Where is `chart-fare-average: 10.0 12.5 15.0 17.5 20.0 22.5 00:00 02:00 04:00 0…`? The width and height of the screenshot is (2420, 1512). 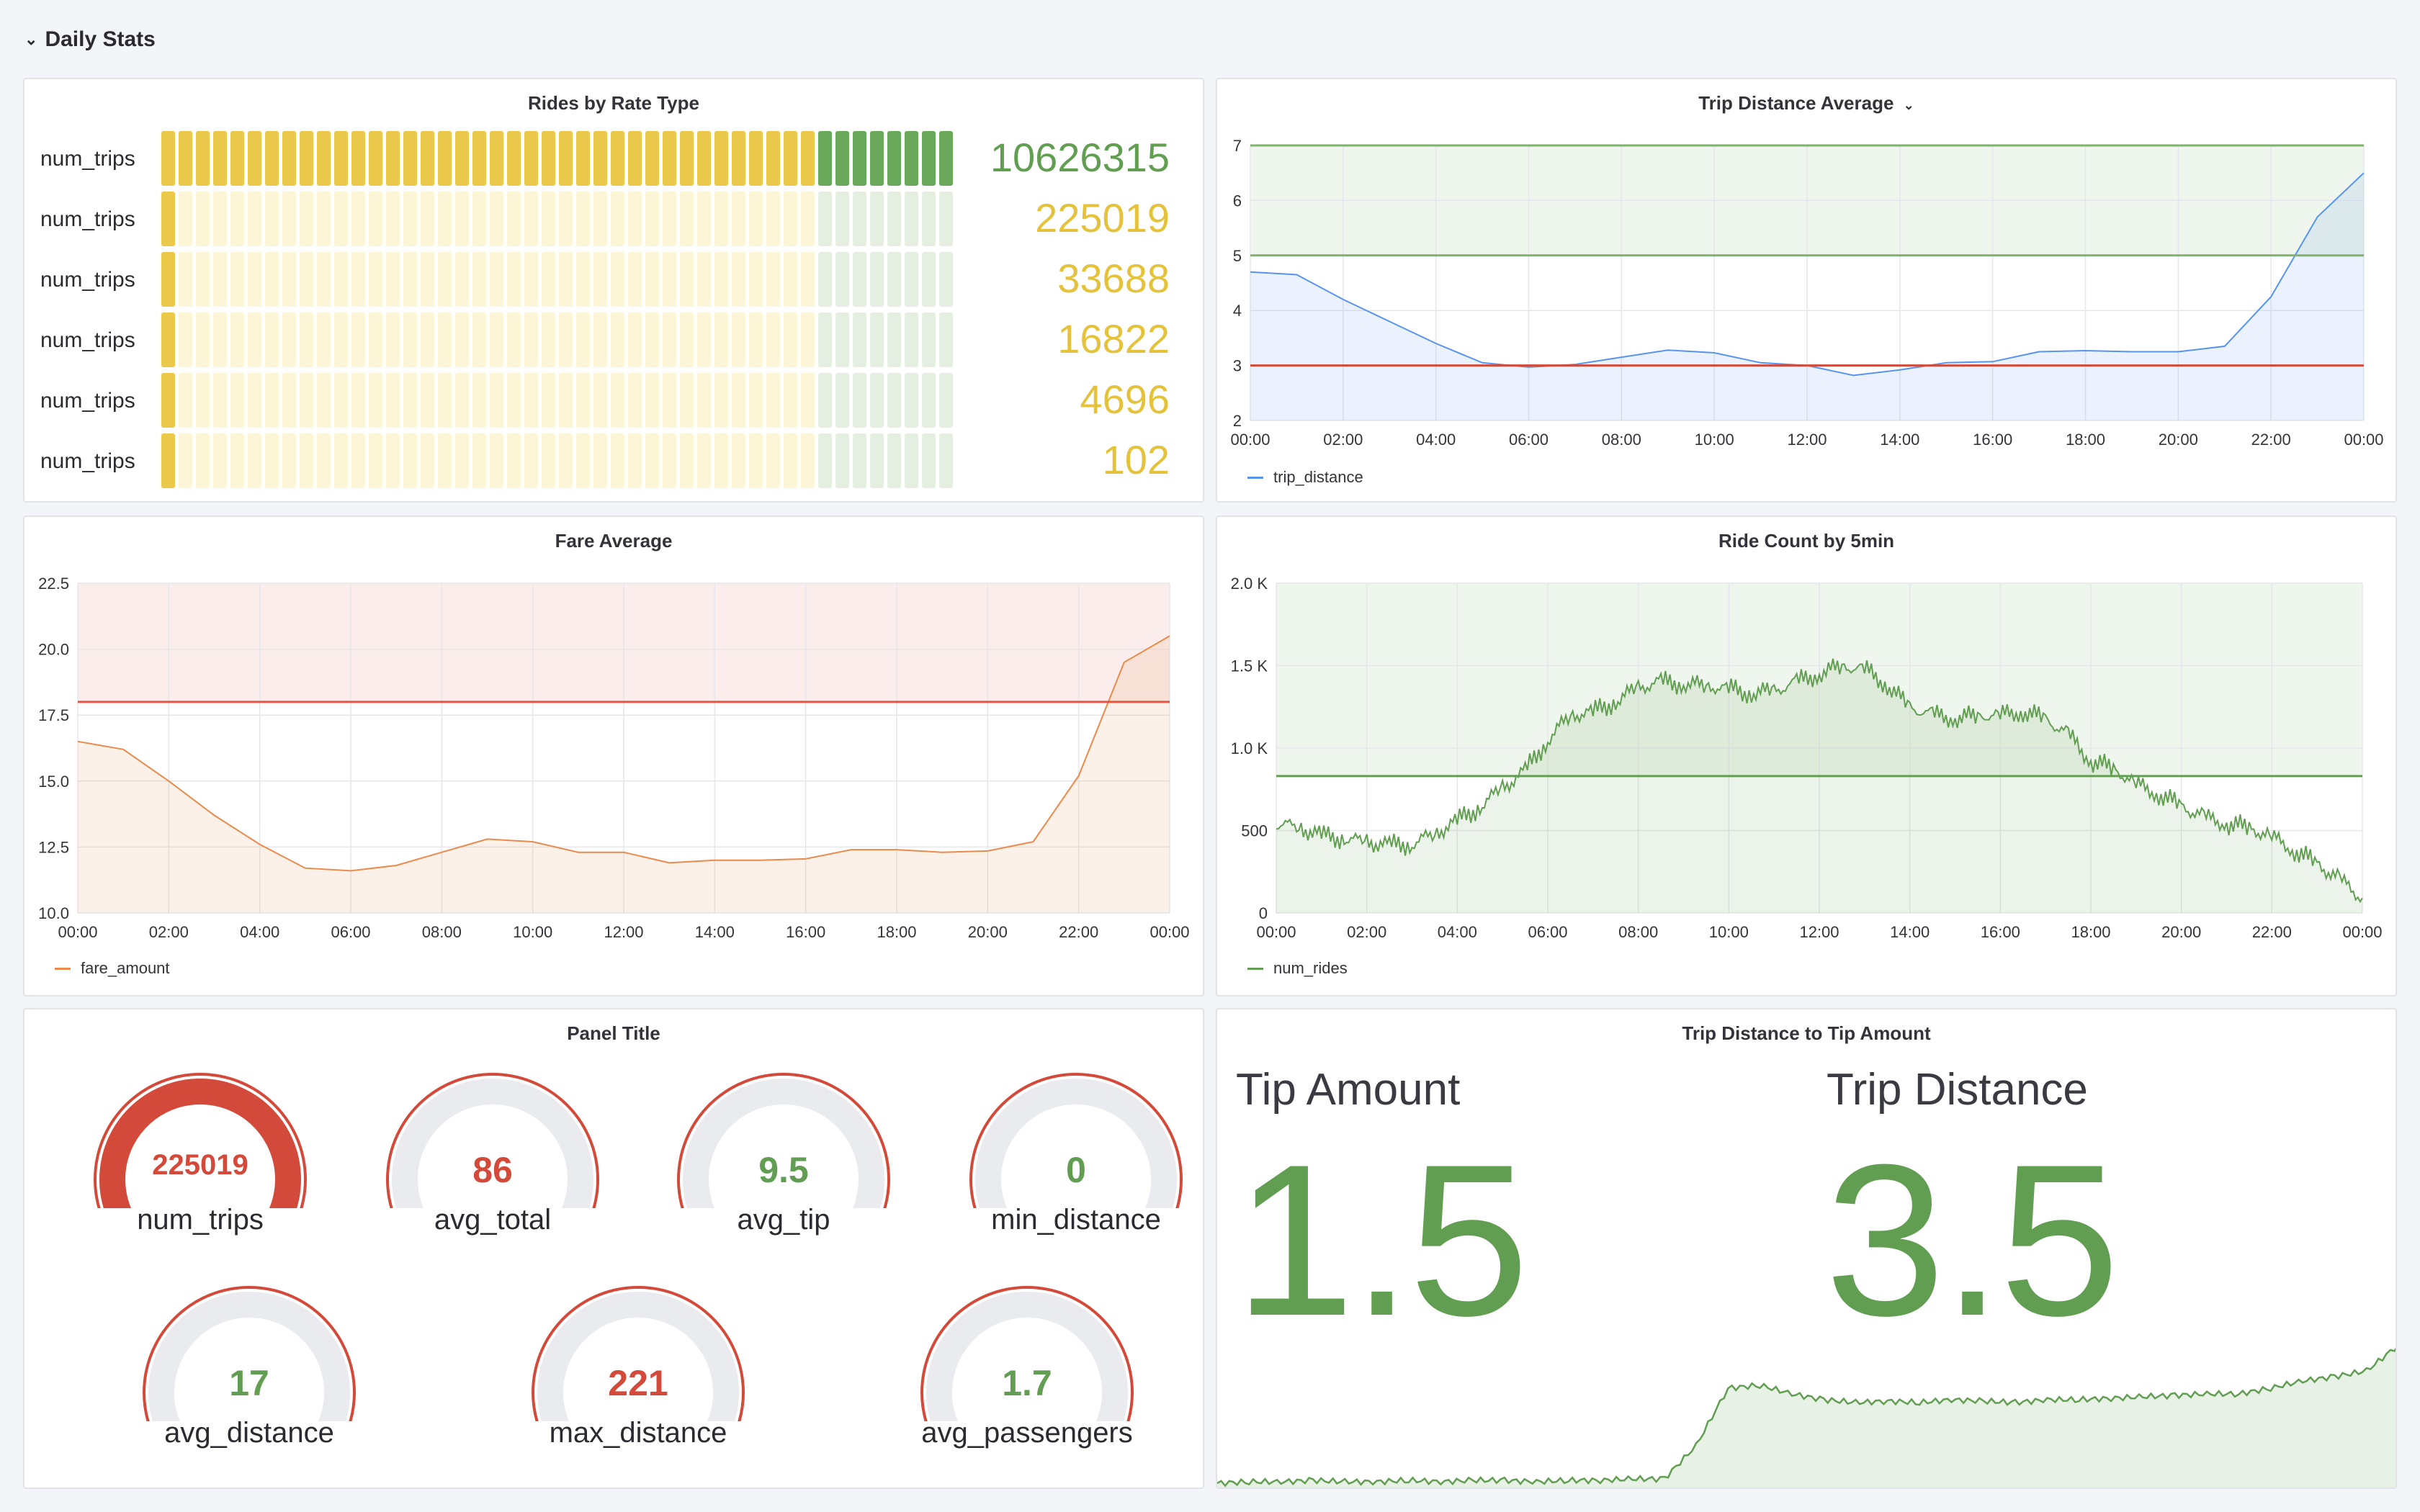 chart-fare-average: 10.0 12.5 15.0 17.5 20.0 22.5 00:00 02:00 04:00 0… is located at coordinates (613, 758).